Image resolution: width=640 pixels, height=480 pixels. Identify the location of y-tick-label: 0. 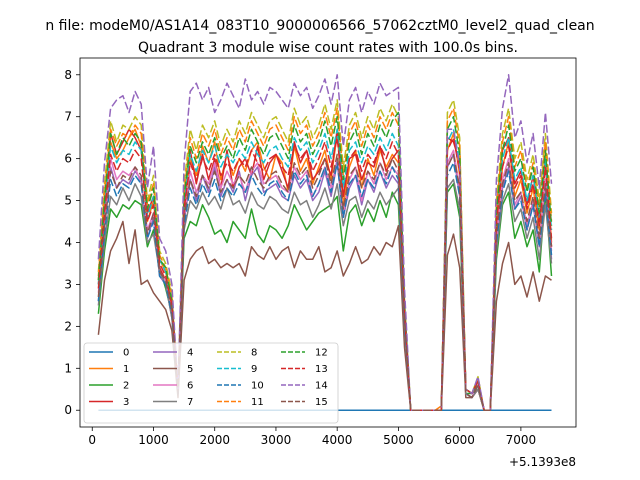
(68, 410).